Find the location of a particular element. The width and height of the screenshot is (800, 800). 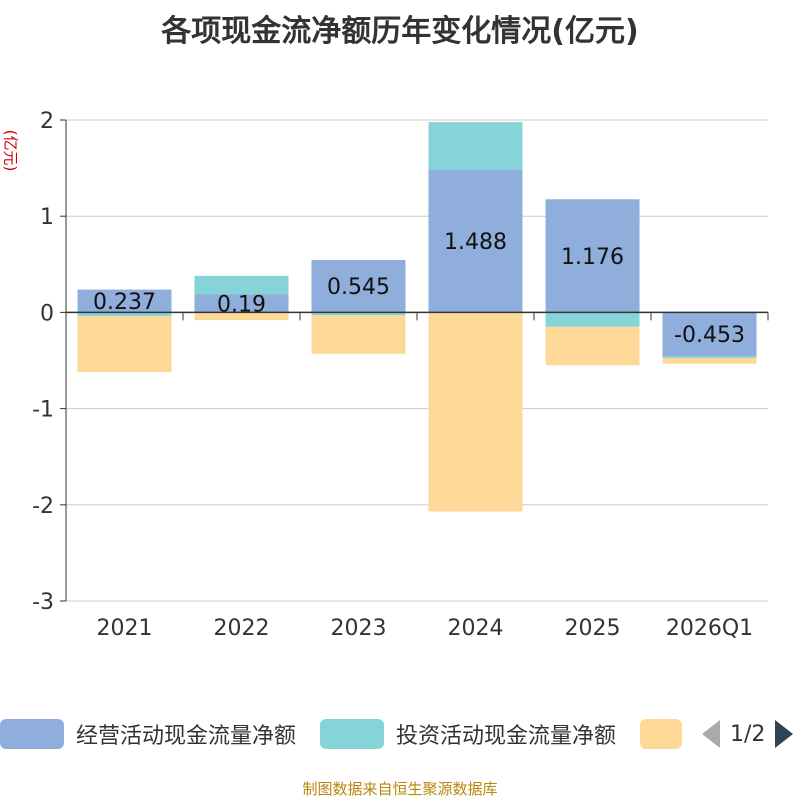

legend-page-indicator: 1/2 is located at coordinates (748, 734).